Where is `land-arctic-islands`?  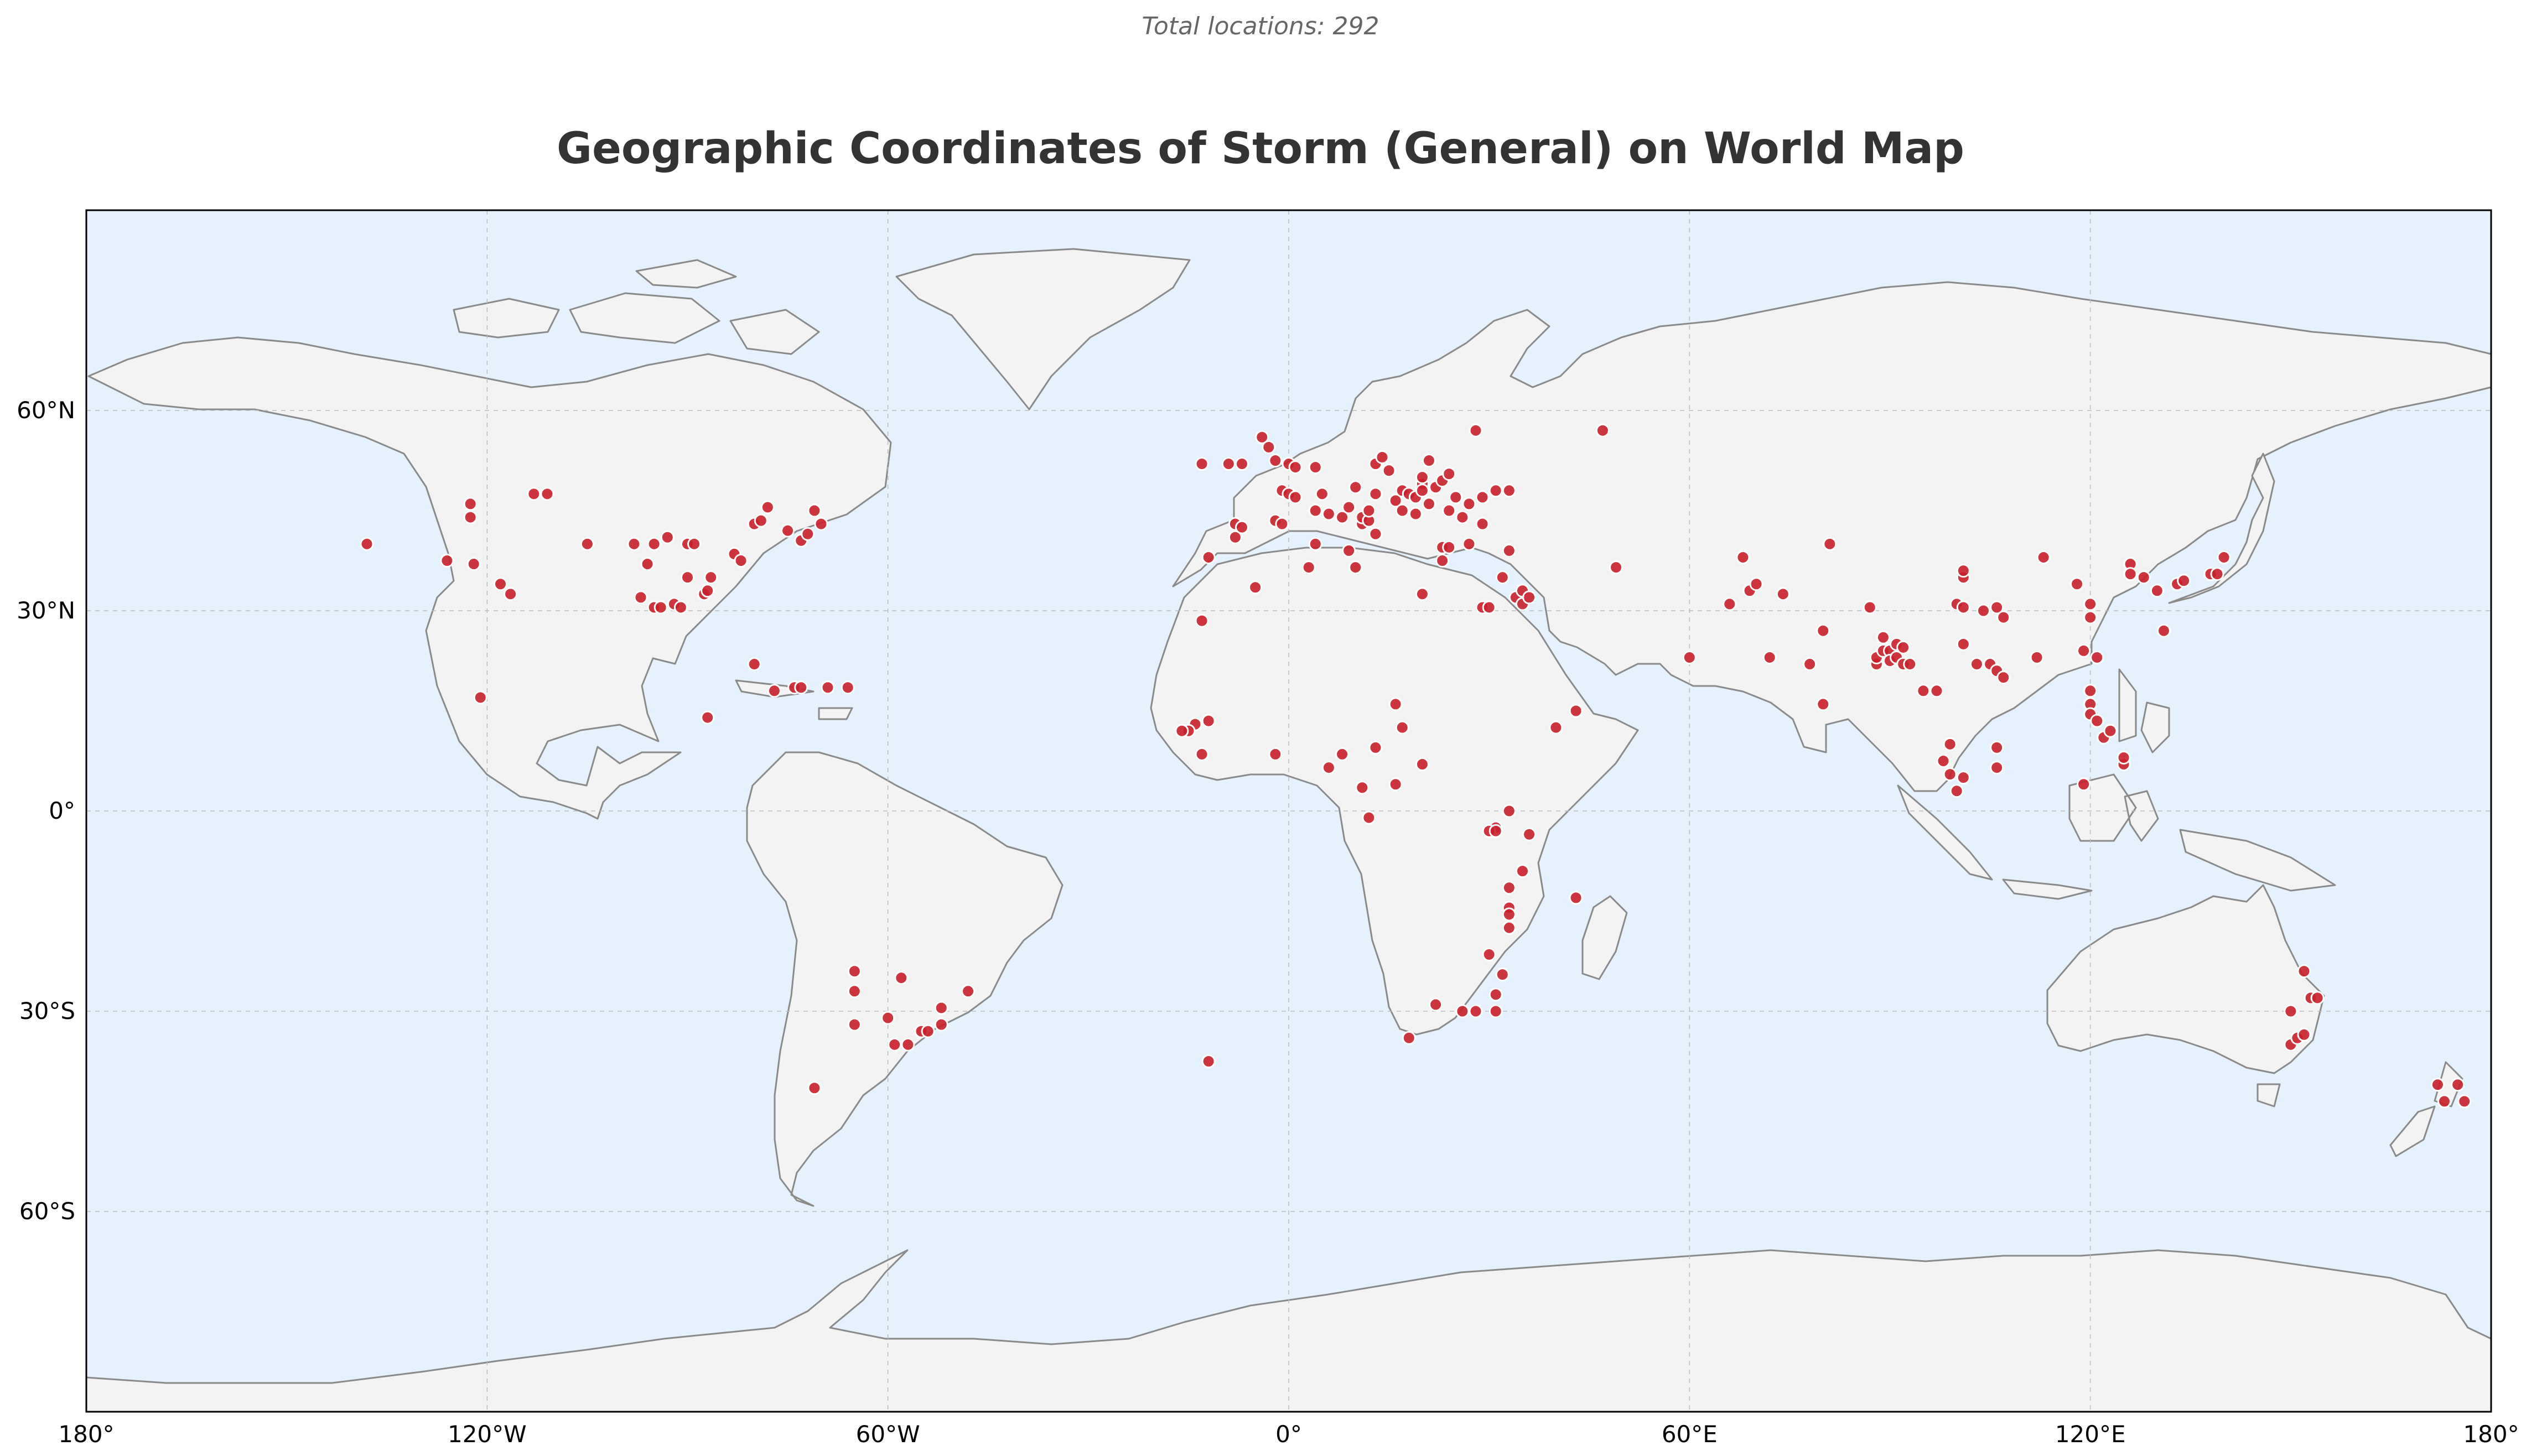 land-arctic-islands is located at coordinates (636, 307).